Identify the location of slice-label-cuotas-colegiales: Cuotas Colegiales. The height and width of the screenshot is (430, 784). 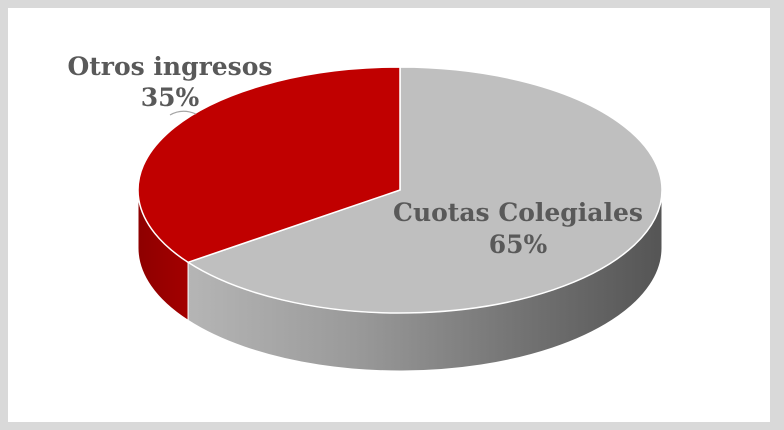
(518, 212).